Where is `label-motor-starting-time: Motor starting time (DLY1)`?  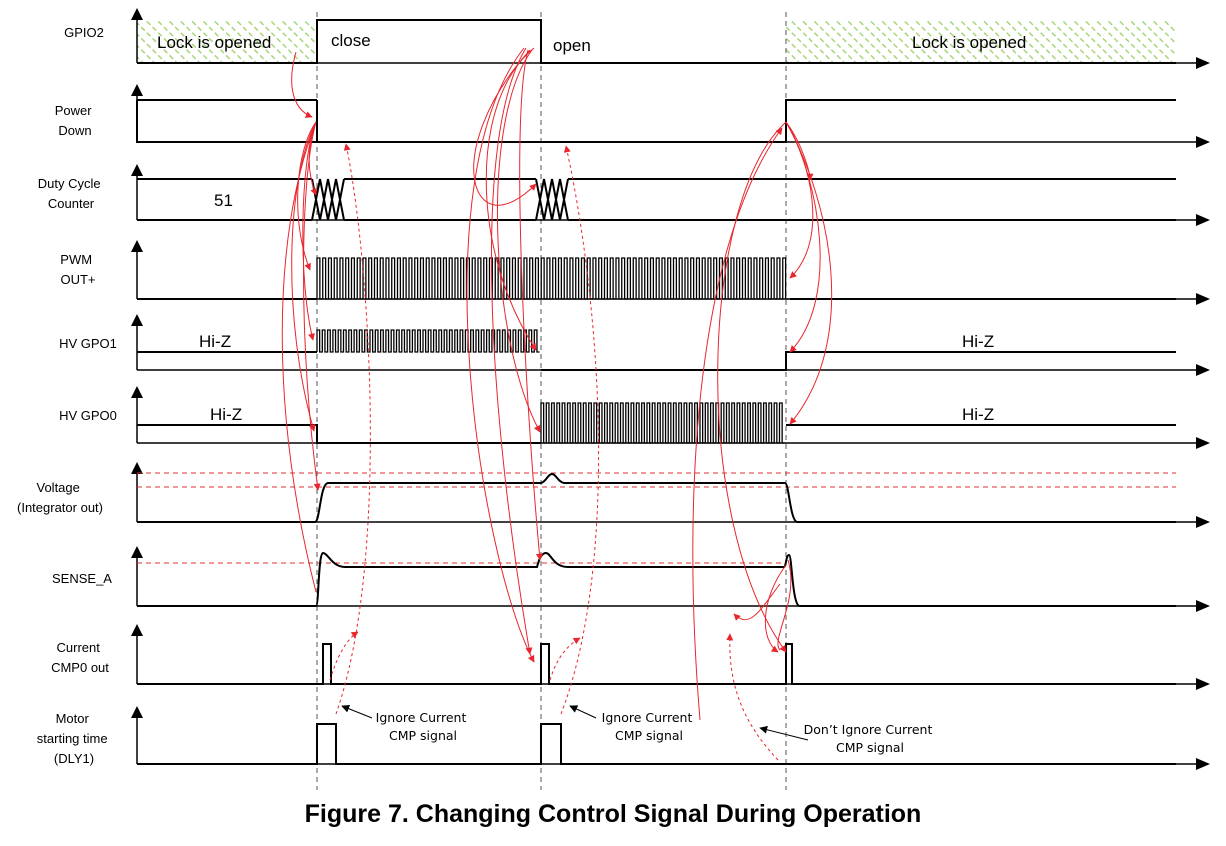 label-motor-starting-time: Motor starting time (DLY1) is located at coordinates (74, 738).